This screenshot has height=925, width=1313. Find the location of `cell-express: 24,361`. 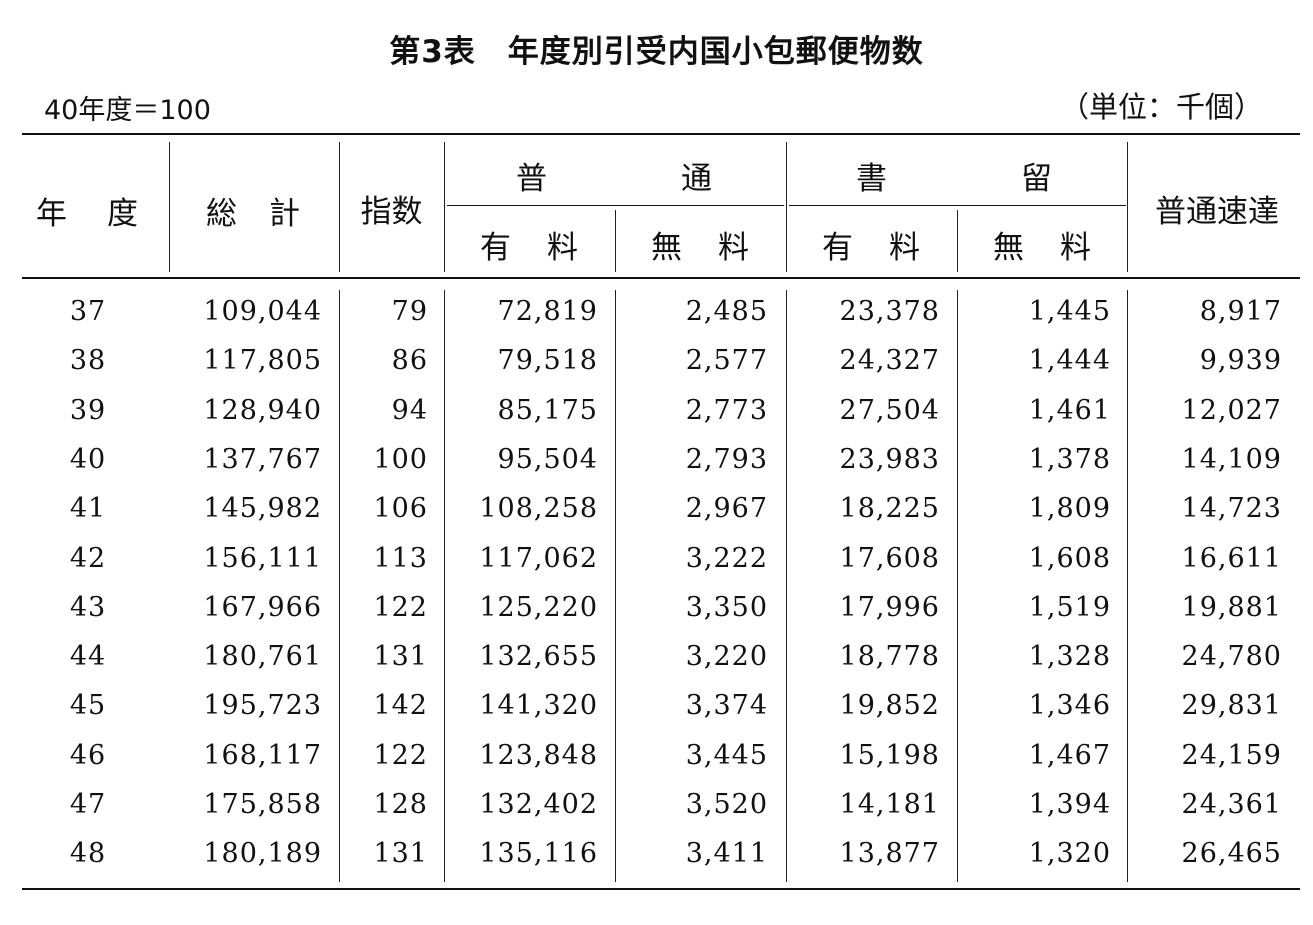

cell-express: 24,361 is located at coordinates (1231, 804).